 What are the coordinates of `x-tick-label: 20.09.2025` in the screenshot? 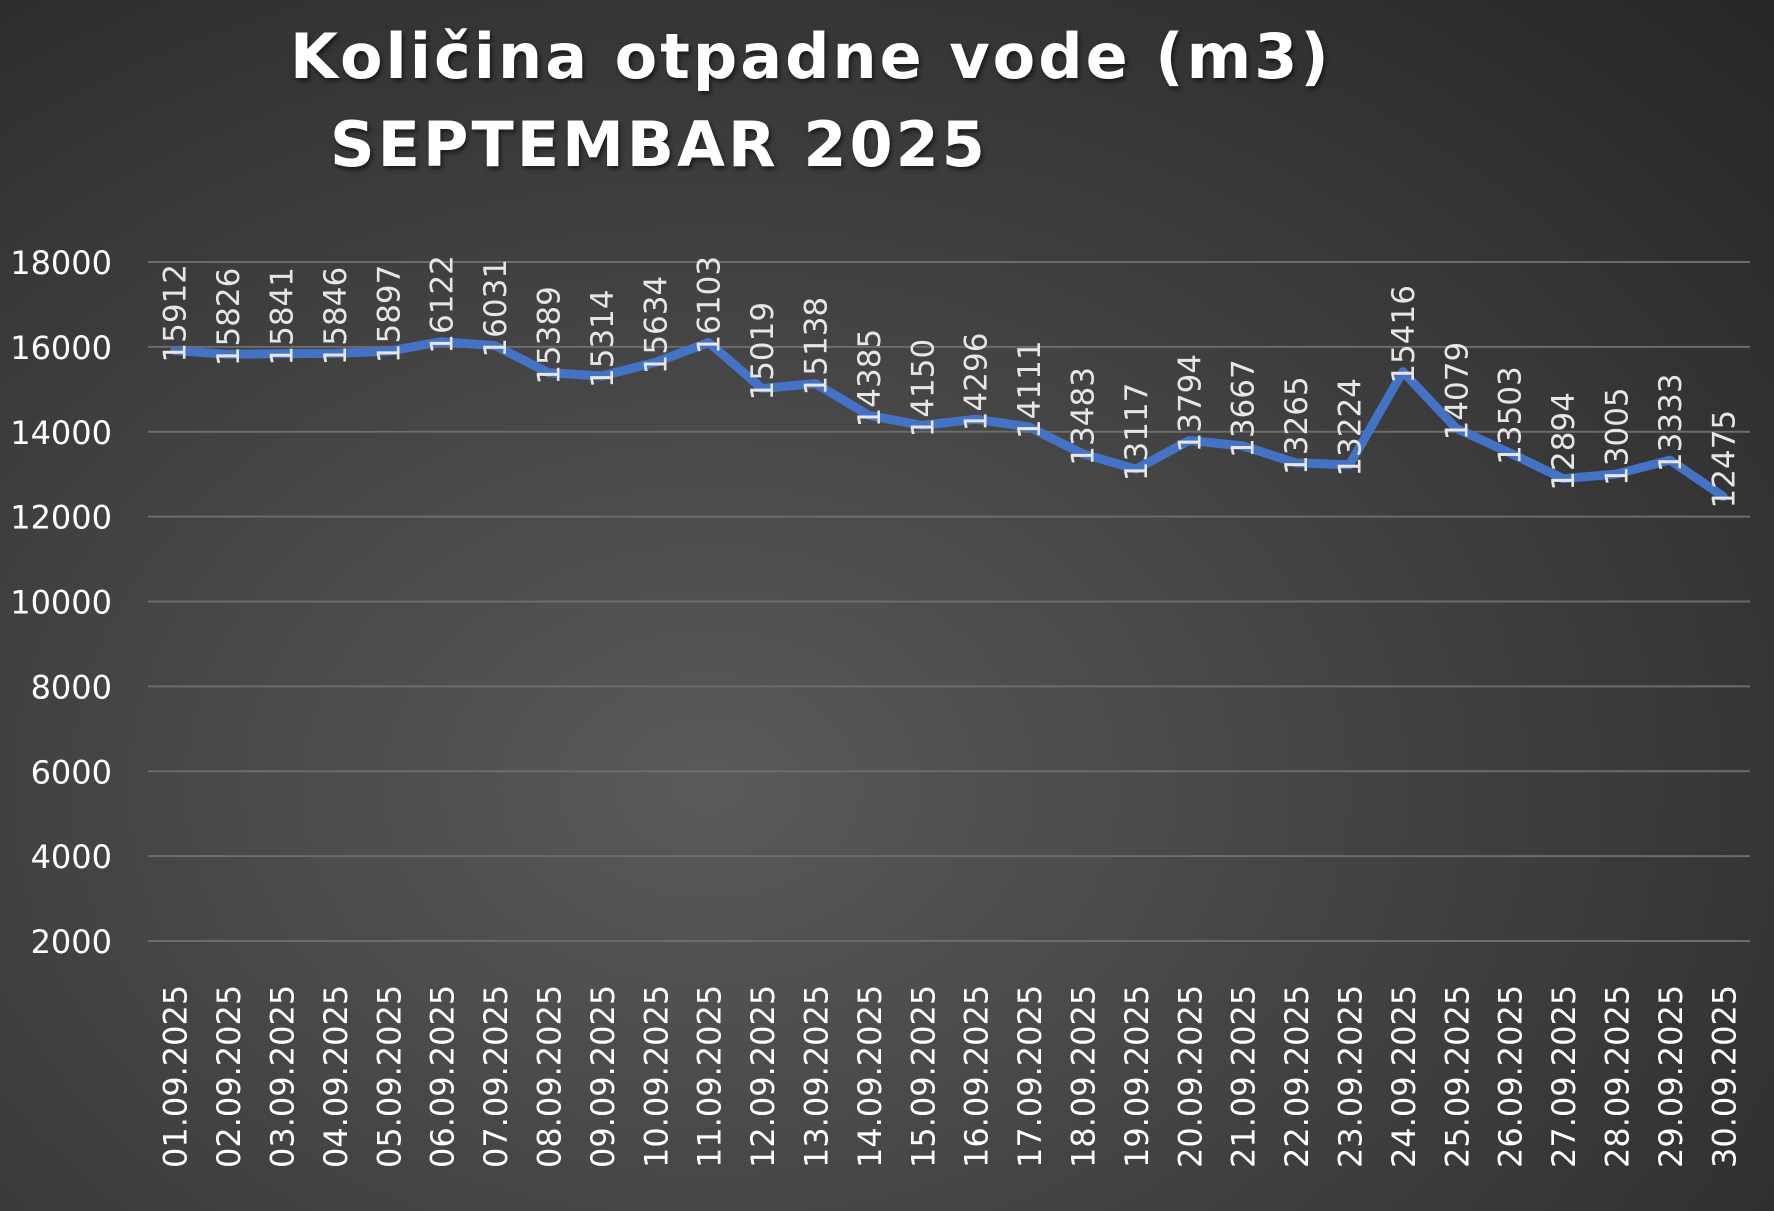 It's located at (1190, 1076).